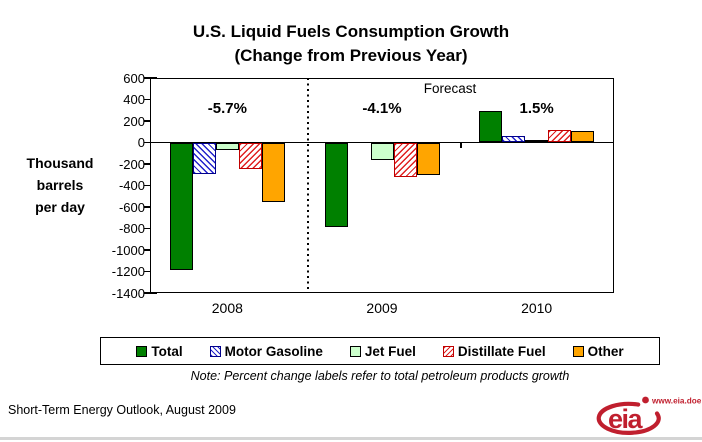 This screenshot has height=442, width=702. I want to click on eia-logo: eia www.eia.doe.gov, so click(647, 414).